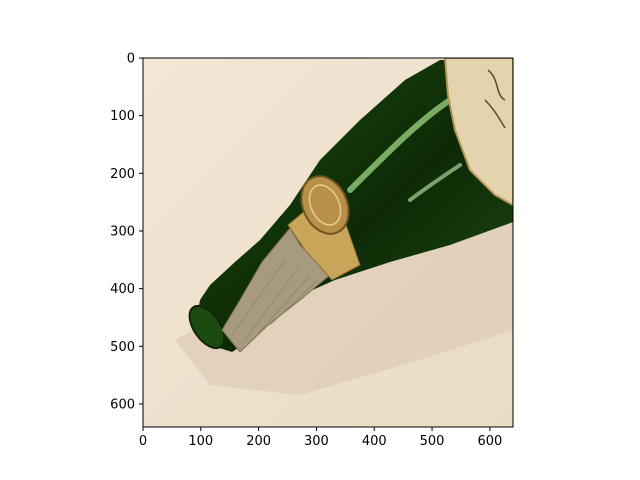  Describe the element at coordinates (143, 441) in the screenshot. I see `x-tick-label: 0` at that location.